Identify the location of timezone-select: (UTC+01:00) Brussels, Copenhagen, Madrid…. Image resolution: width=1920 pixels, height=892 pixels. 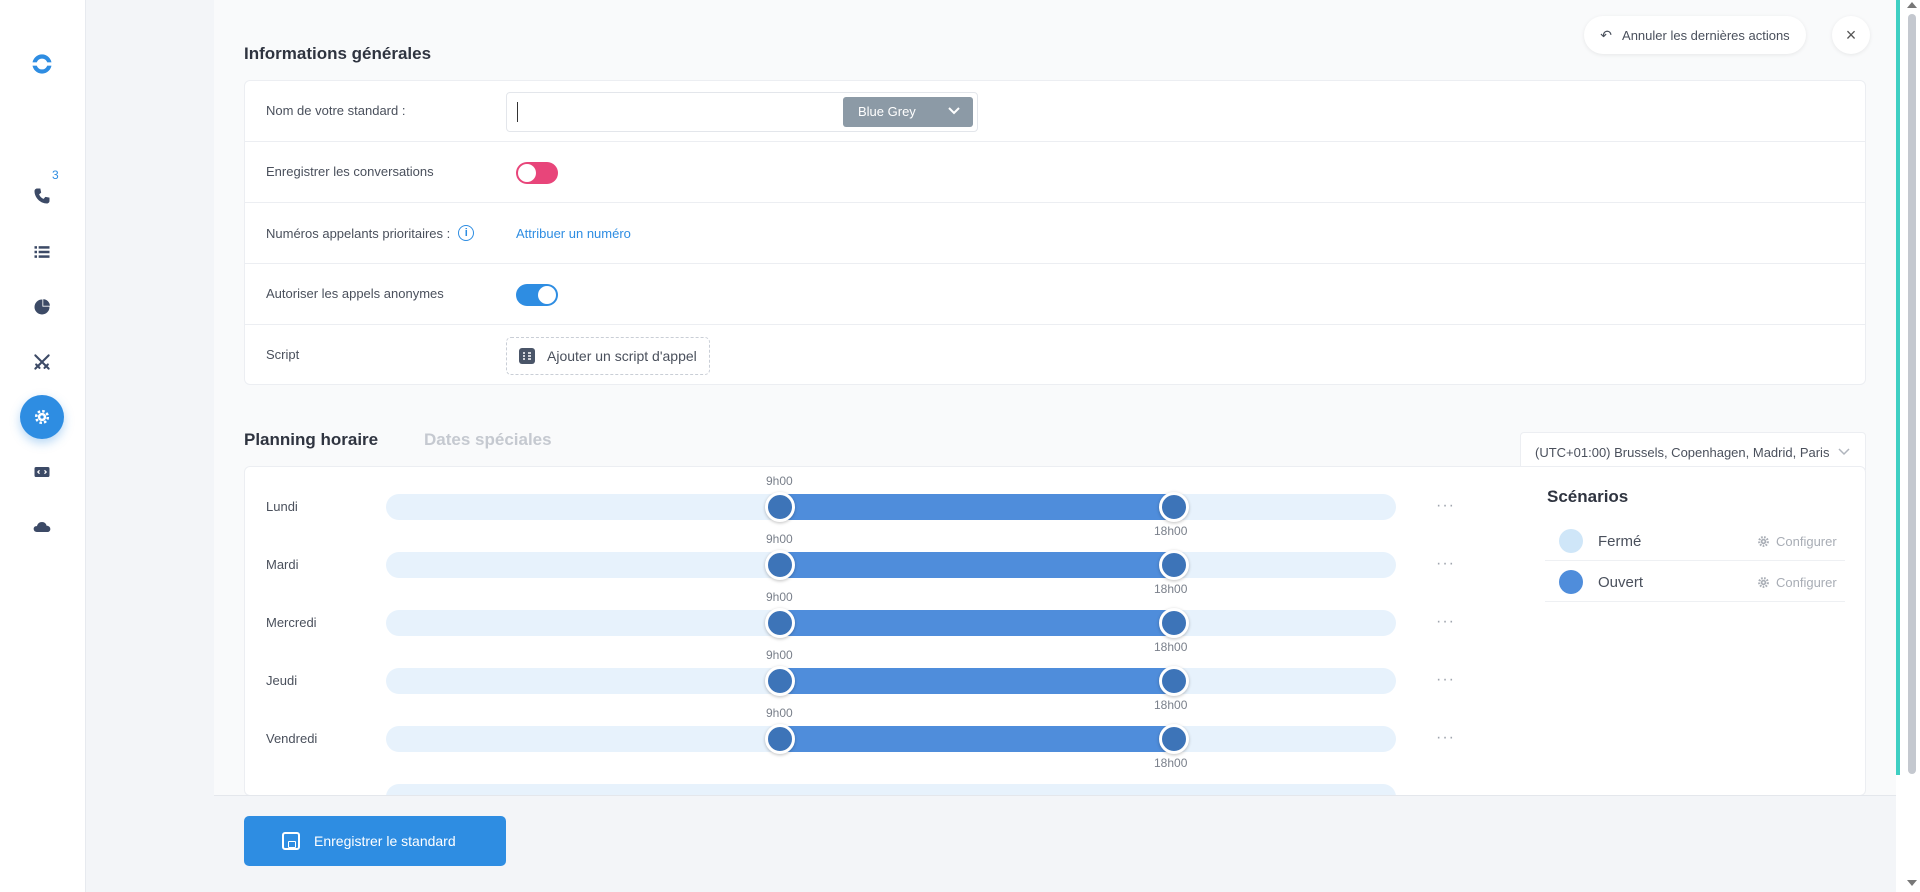
(1693, 451).